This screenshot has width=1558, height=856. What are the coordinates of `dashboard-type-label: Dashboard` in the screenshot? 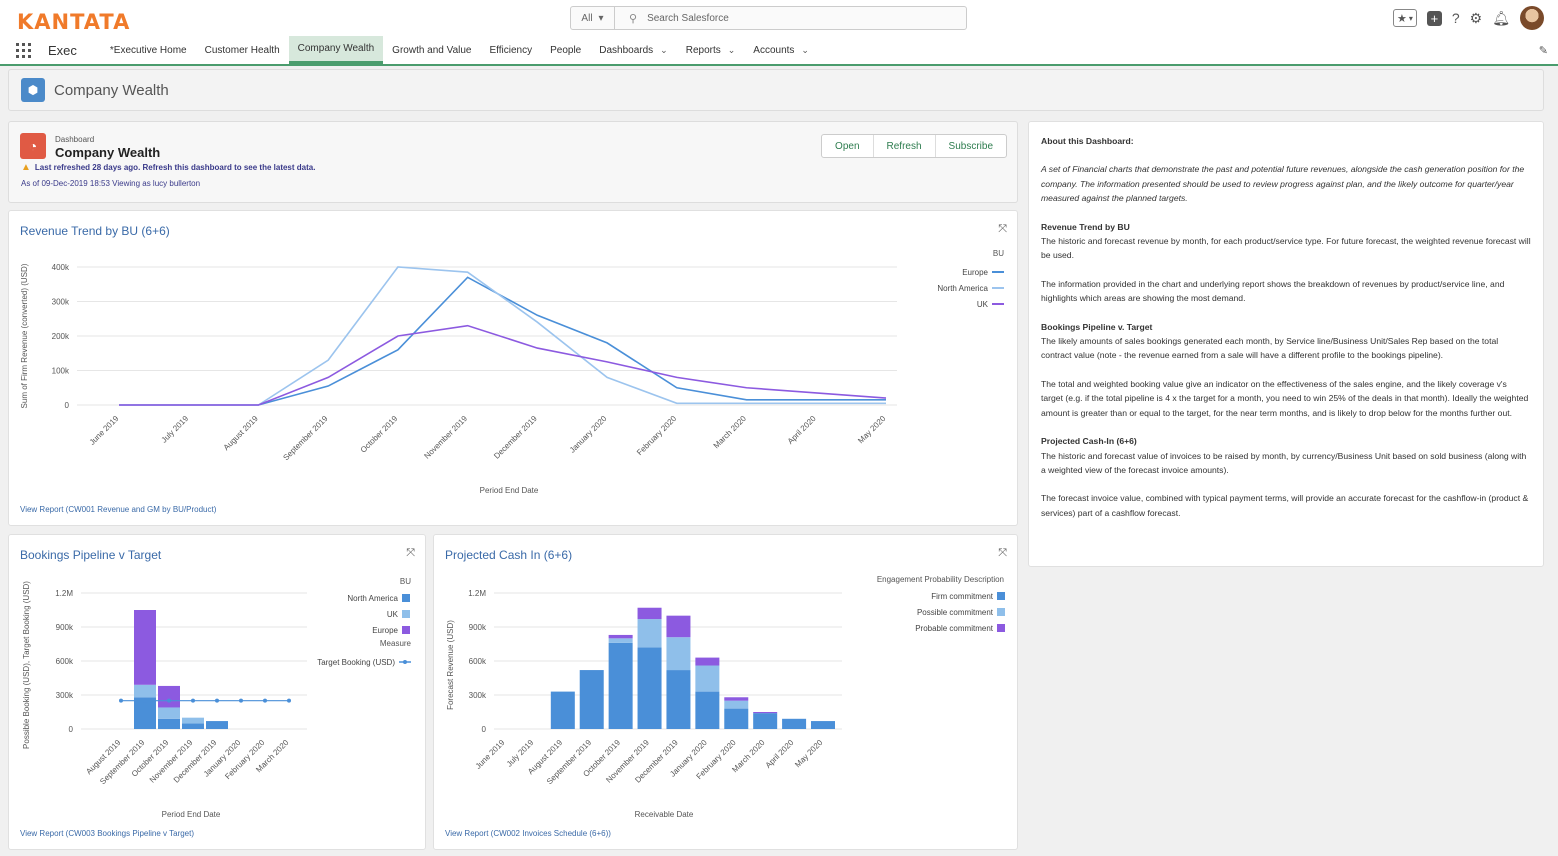 It's located at (75, 139).